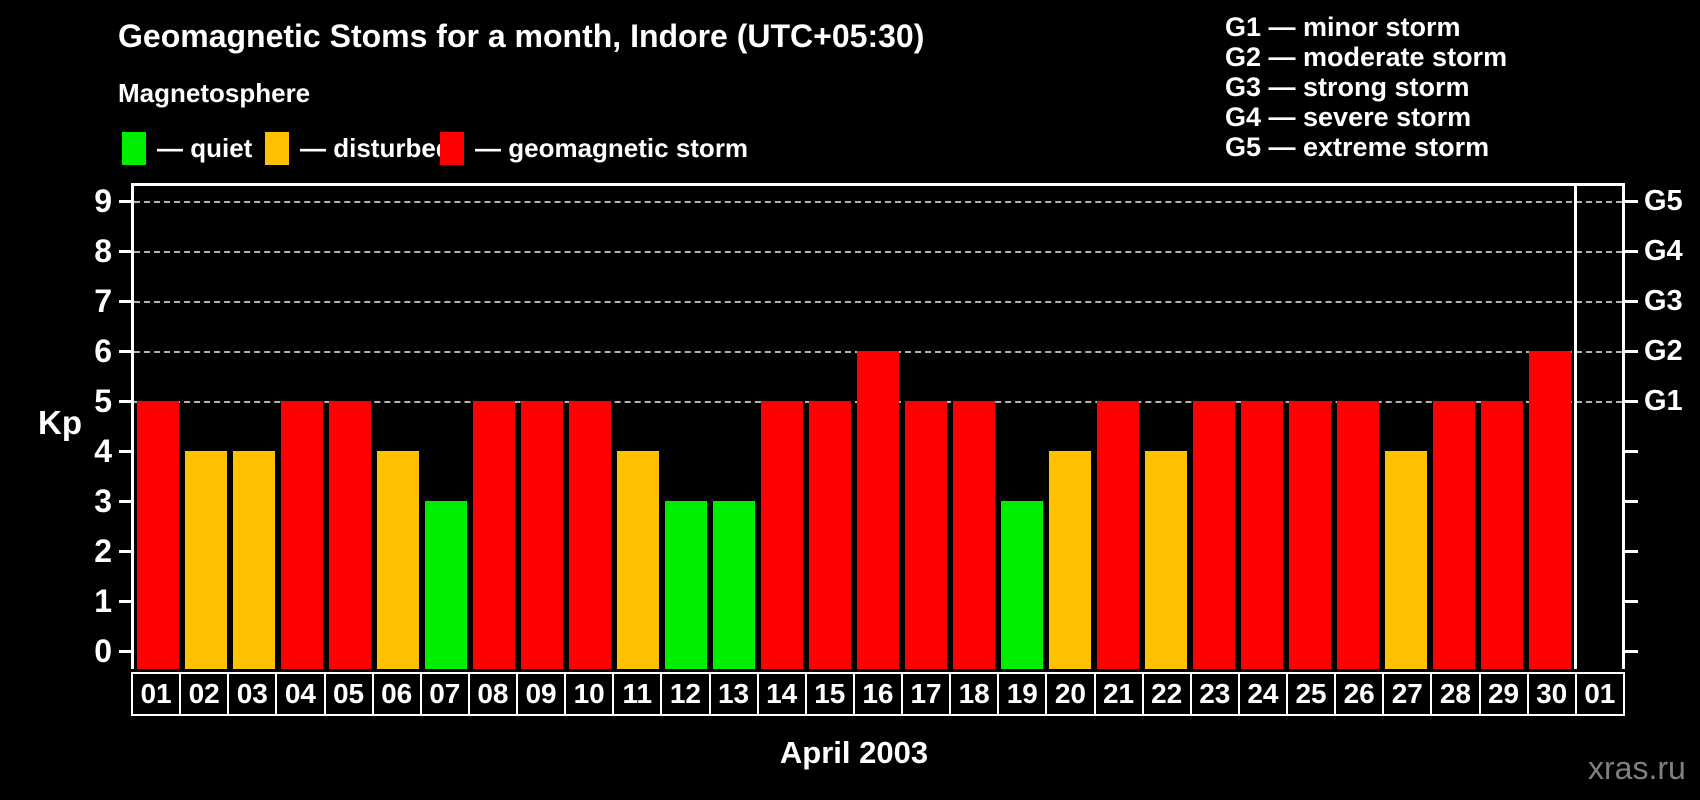  Describe the element at coordinates (60, 422) in the screenshot. I see `y-axis-title: Kp` at that location.